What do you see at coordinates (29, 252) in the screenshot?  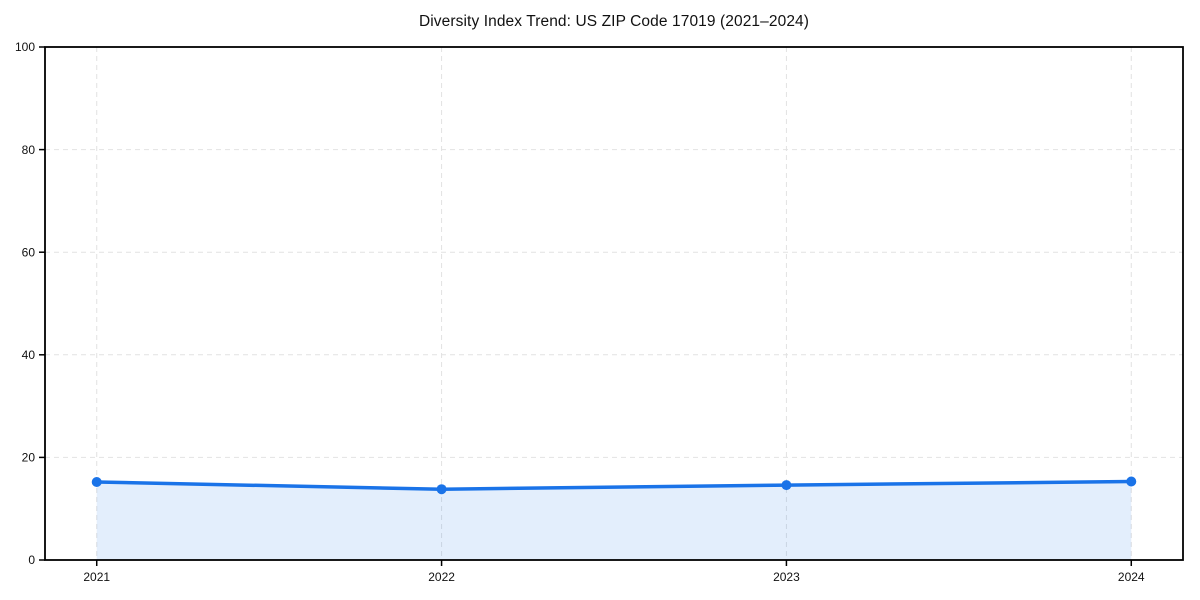 I see `y-tick-label: 60` at bounding box center [29, 252].